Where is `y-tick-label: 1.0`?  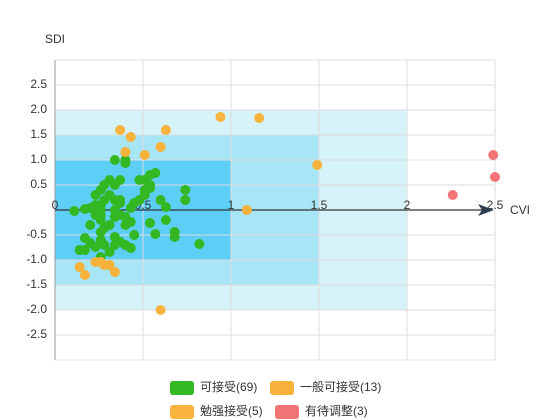
y-tick-label: 1.0 is located at coordinates (38, 159).